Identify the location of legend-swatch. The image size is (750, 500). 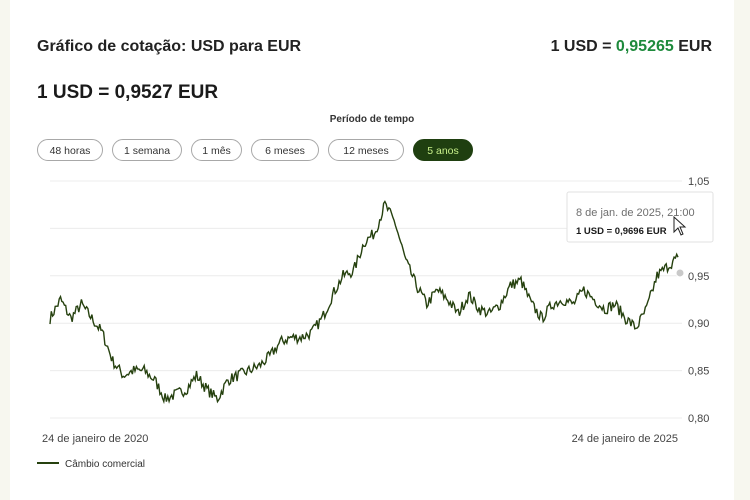
(48, 463).